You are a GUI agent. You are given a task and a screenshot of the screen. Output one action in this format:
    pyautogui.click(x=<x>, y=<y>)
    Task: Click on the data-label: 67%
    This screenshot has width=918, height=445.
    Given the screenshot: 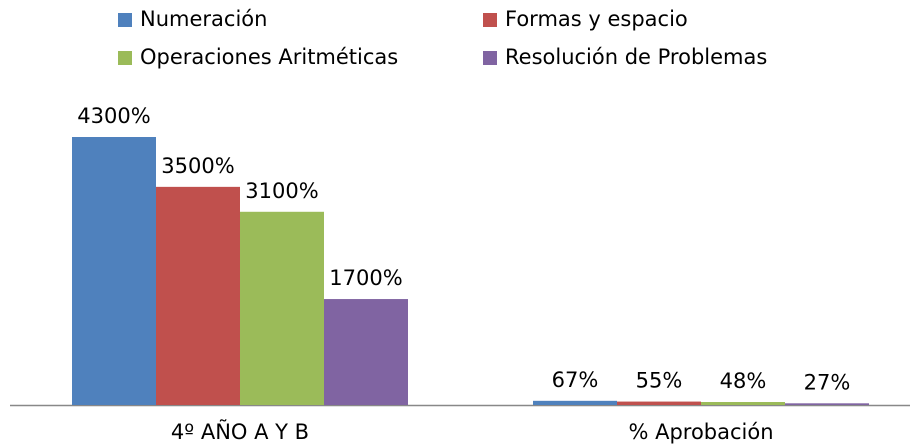 What is the action you would take?
    pyautogui.click(x=575, y=380)
    